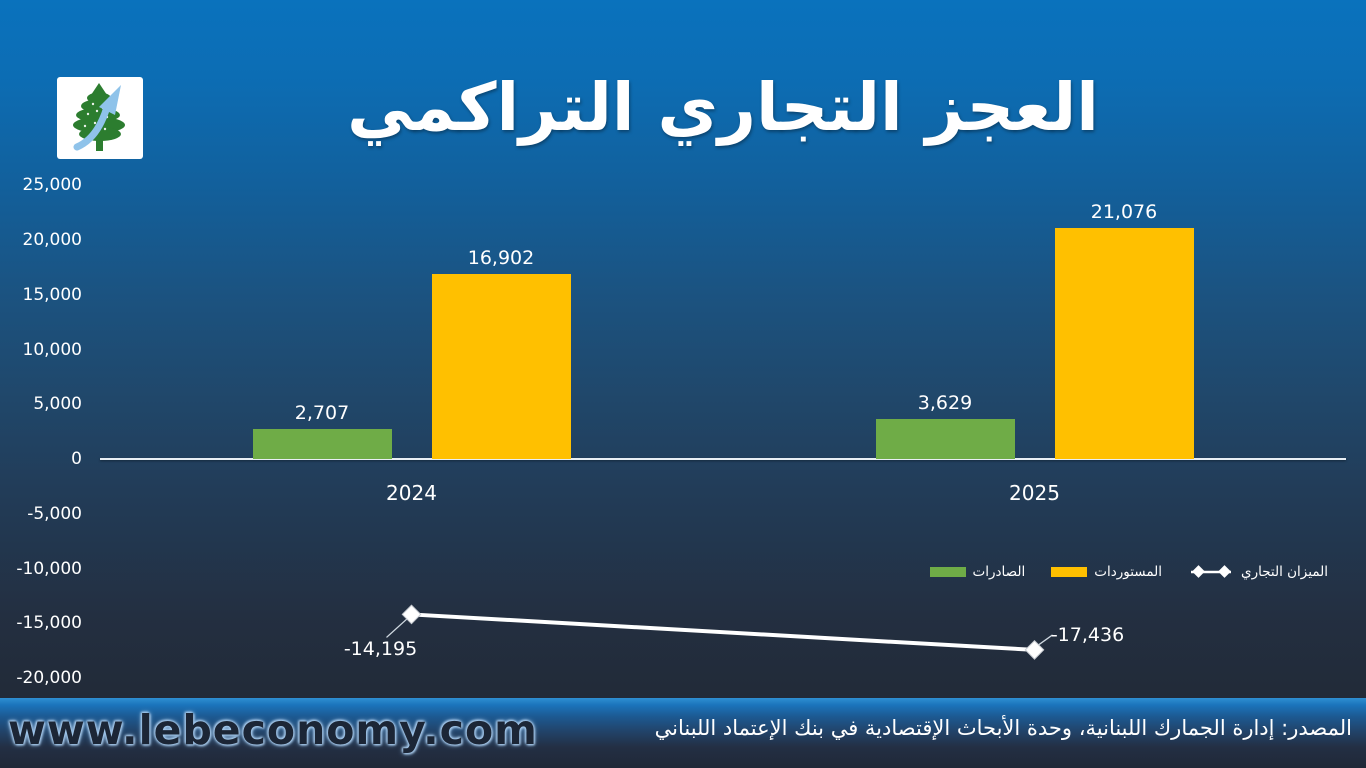 The width and height of the screenshot is (1366, 768). Describe the element at coordinates (1069, 572) in the screenshot. I see `imports-swatch-icon` at that location.